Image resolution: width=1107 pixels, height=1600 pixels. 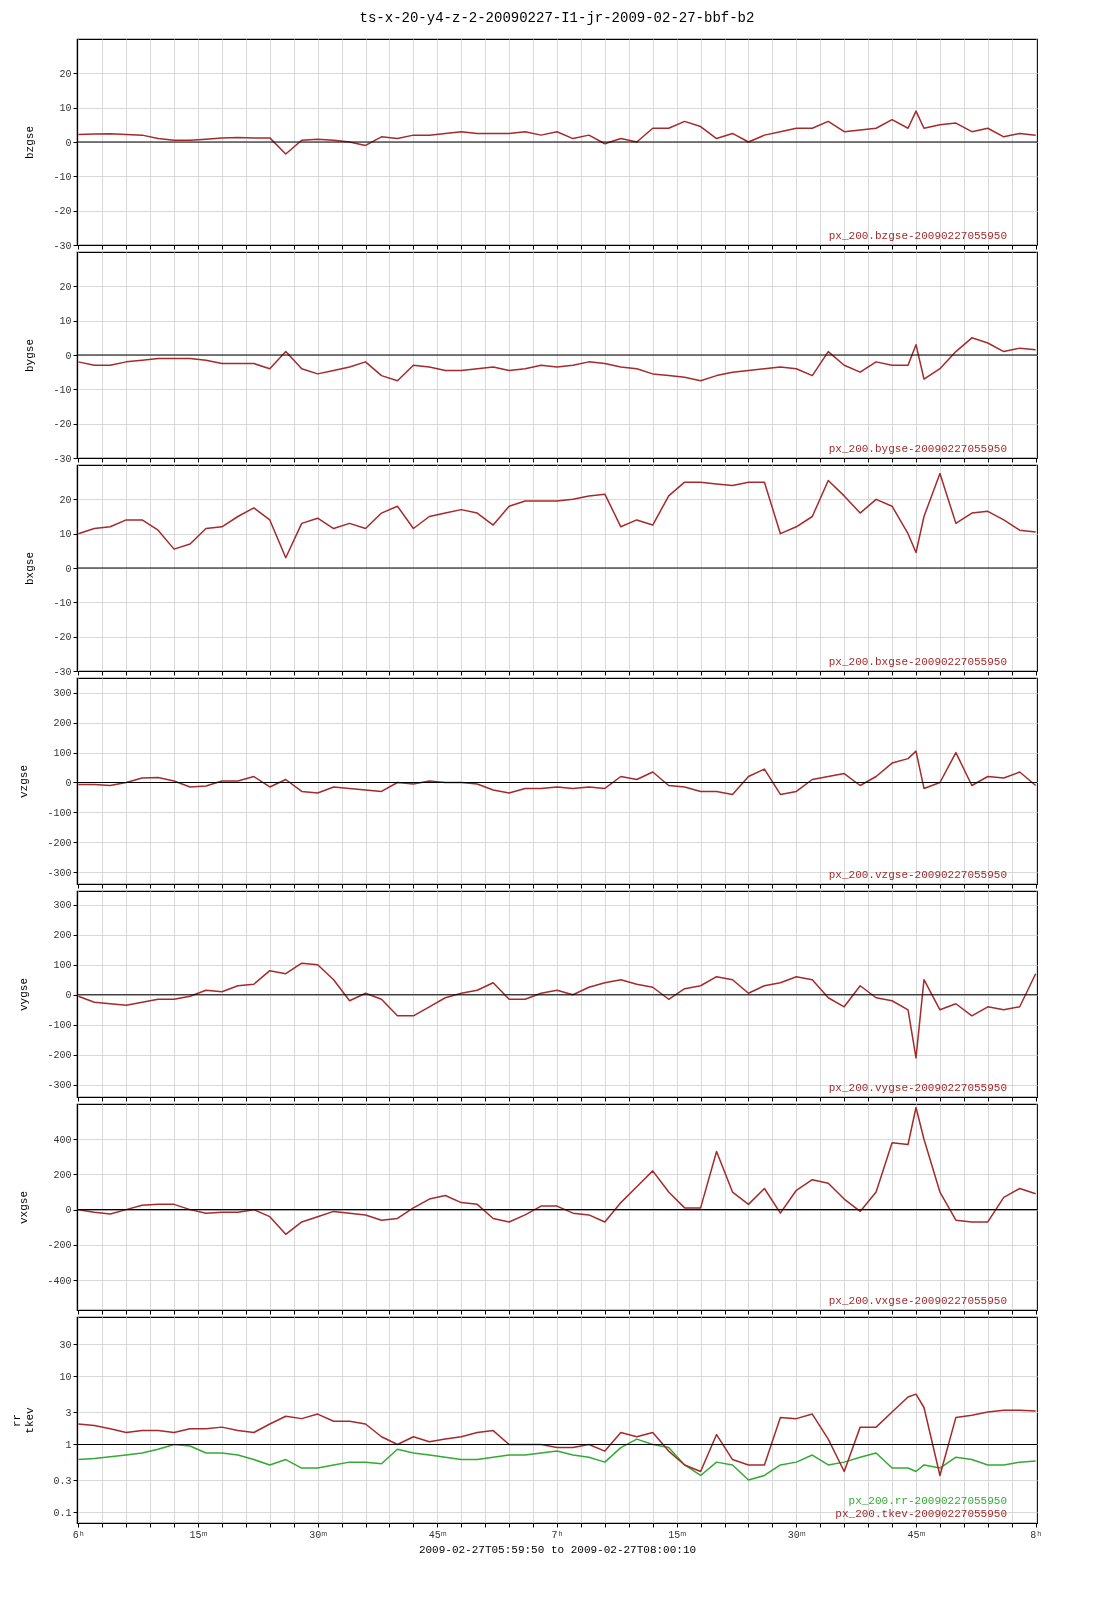 What do you see at coordinates (921, 1514) in the screenshot?
I see `text: px_200.tkev-20090227055950` at bounding box center [921, 1514].